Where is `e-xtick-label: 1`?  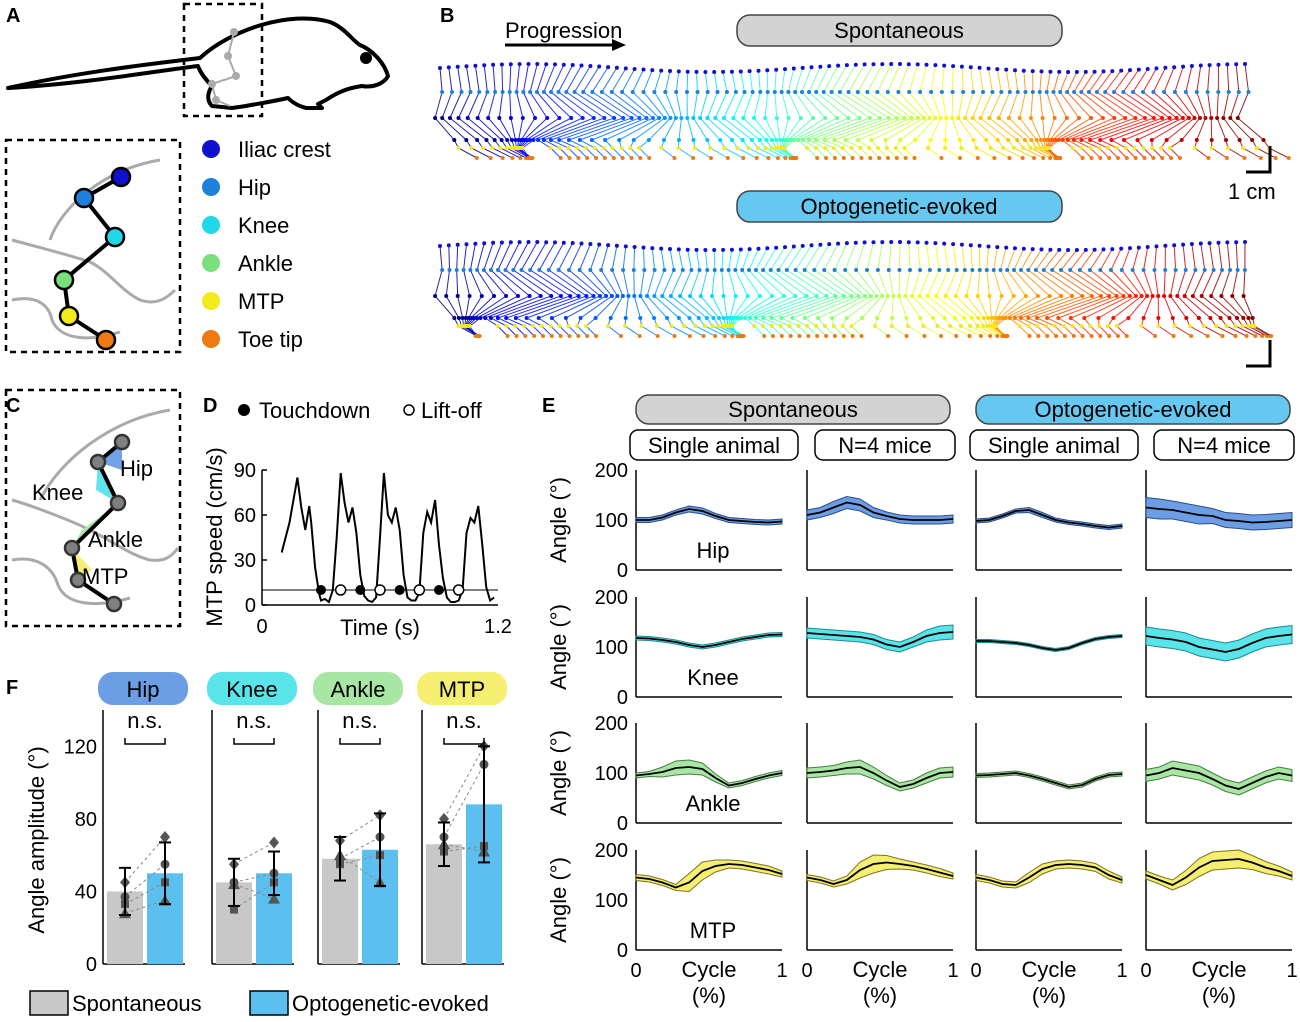
e-xtick-label: 1 is located at coordinates (1291, 971).